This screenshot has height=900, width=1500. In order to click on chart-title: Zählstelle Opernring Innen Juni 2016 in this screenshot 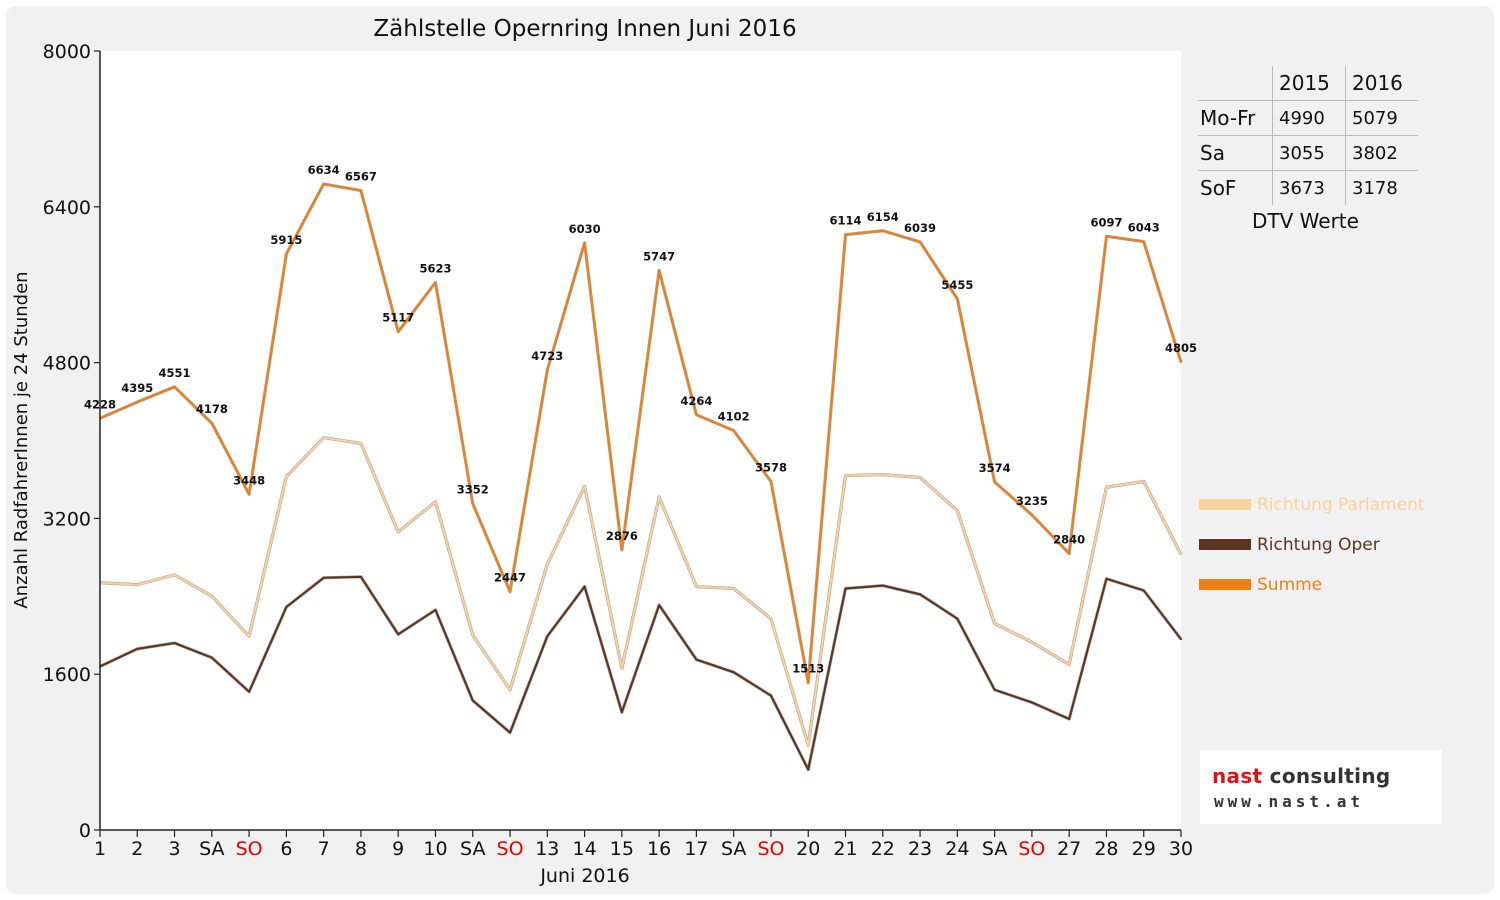, I will do `click(584, 29)`.